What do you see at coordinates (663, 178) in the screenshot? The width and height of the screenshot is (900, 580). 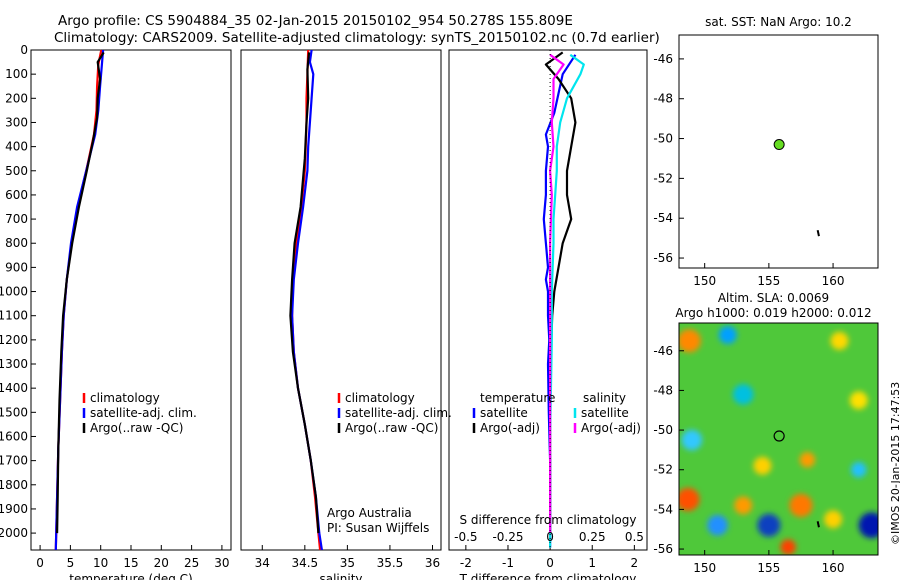 I see `position-map-ytick-label: -52` at bounding box center [663, 178].